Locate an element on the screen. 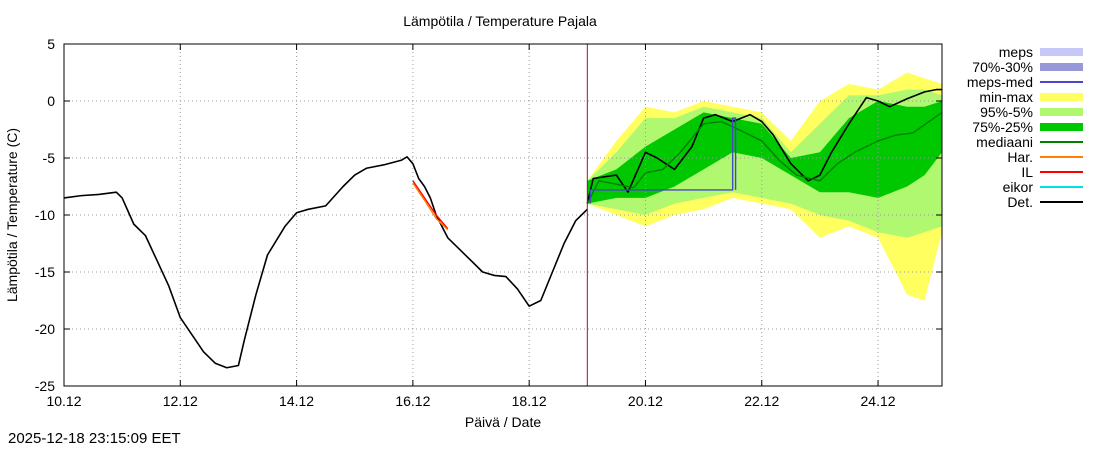 The image size is (1100, 450). legend-label-har: Har. is located at coordinates (1020, 157).